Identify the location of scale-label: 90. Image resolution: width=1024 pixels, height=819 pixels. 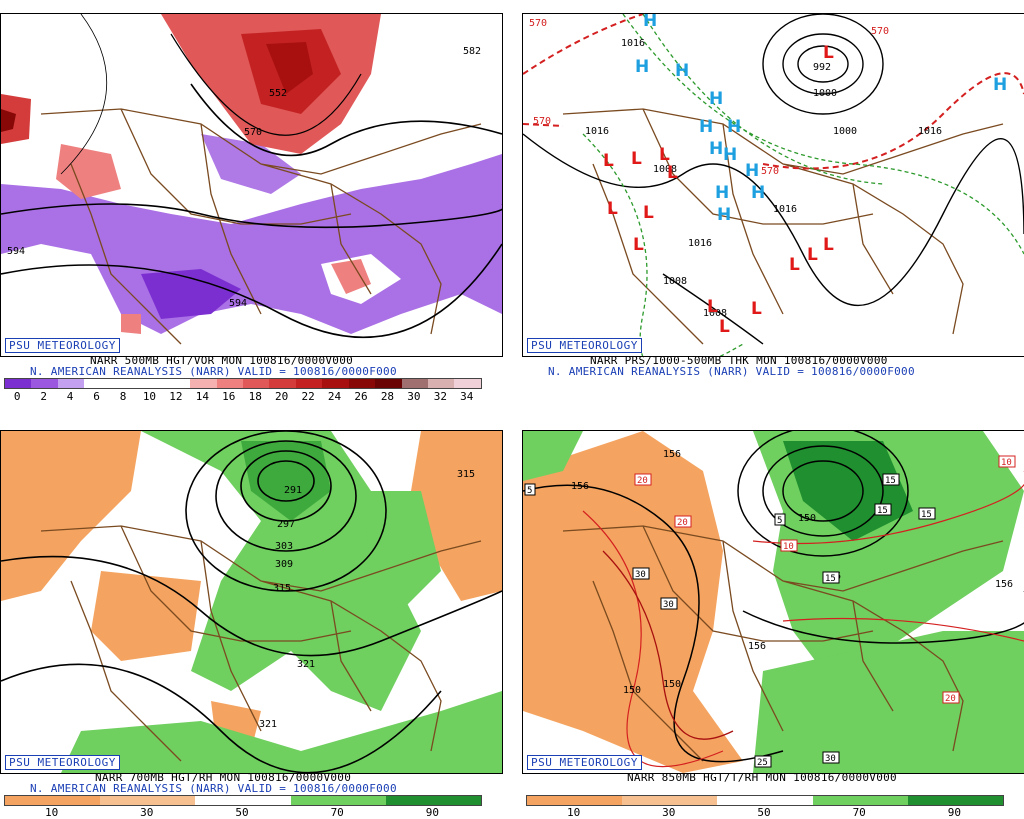
(954, 812).